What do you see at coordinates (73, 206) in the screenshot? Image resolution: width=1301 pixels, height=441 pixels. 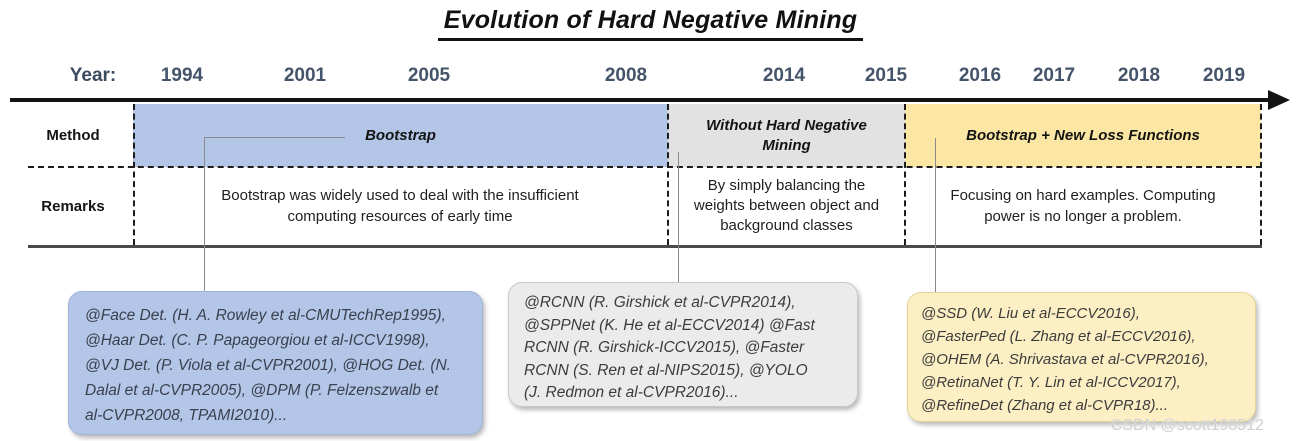 I see `row-label-remarks: Remarks` at bounding box center [73, 206].